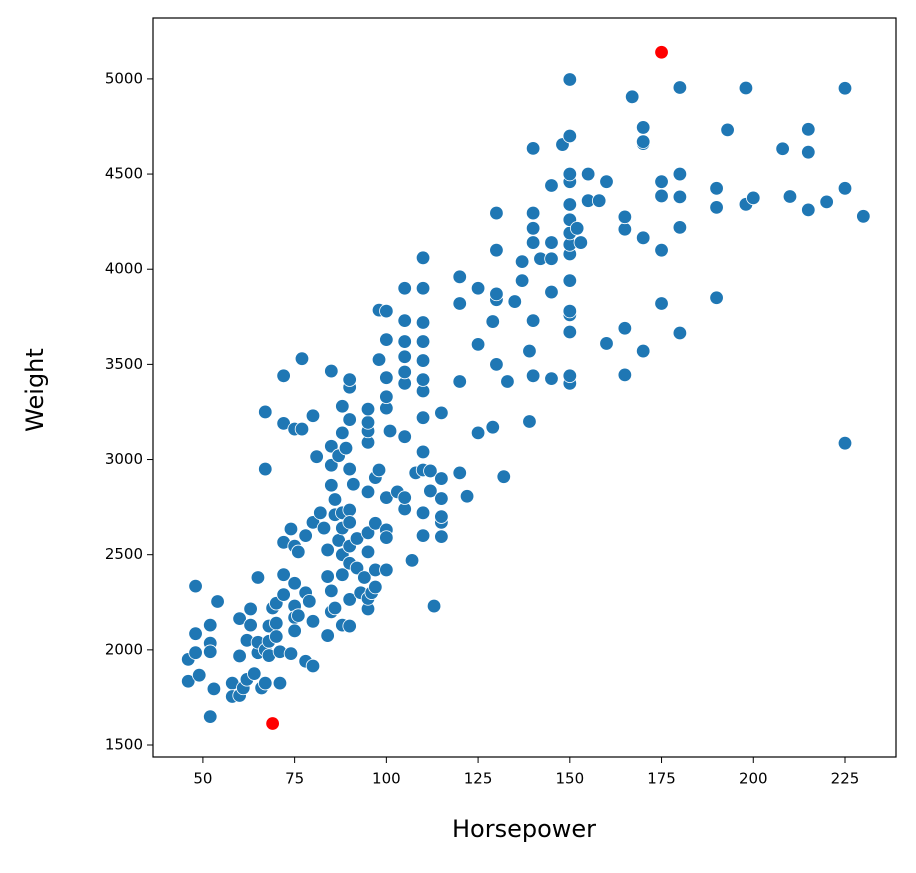 The height and width of the screenshot is (873, 916). I want to click on x-tick-label: 125, so click(478, 779).